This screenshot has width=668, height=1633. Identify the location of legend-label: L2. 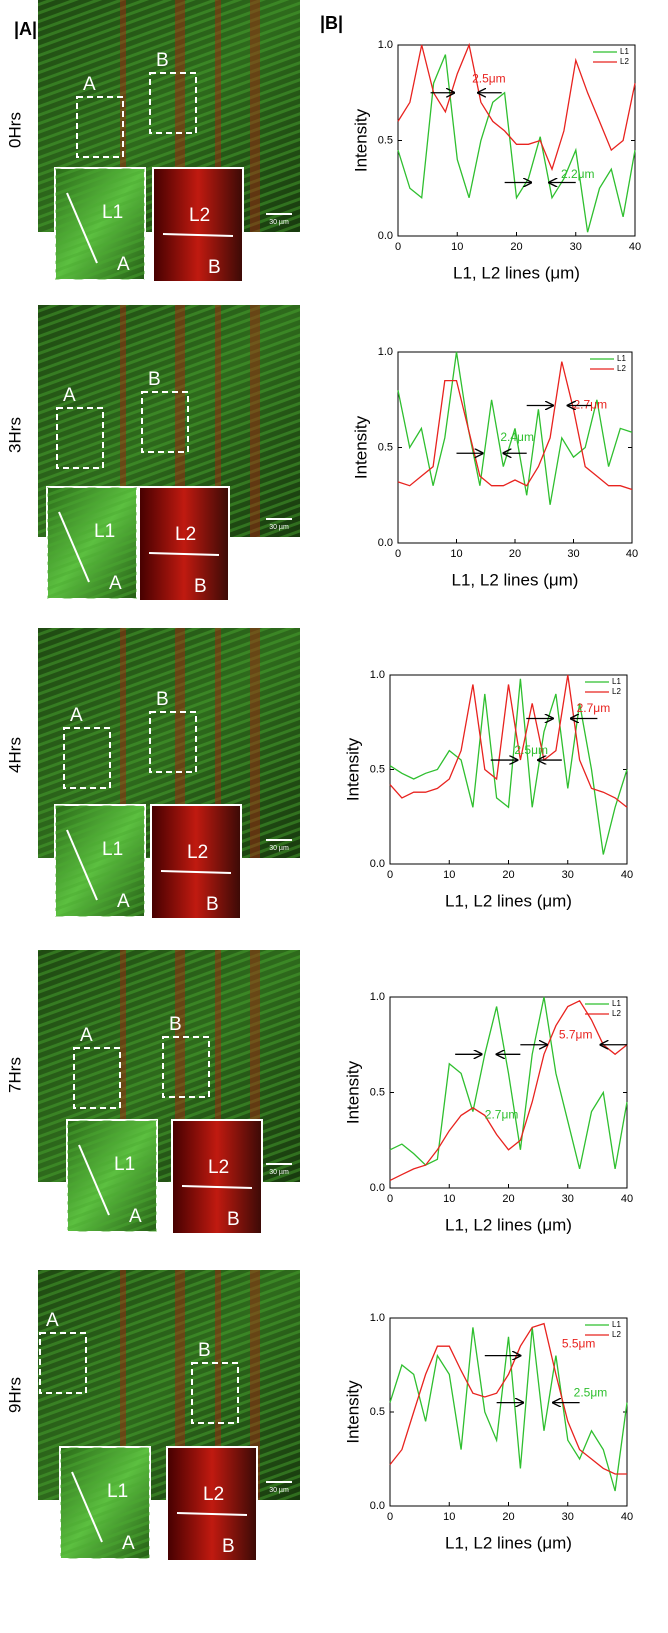
(624, 61).